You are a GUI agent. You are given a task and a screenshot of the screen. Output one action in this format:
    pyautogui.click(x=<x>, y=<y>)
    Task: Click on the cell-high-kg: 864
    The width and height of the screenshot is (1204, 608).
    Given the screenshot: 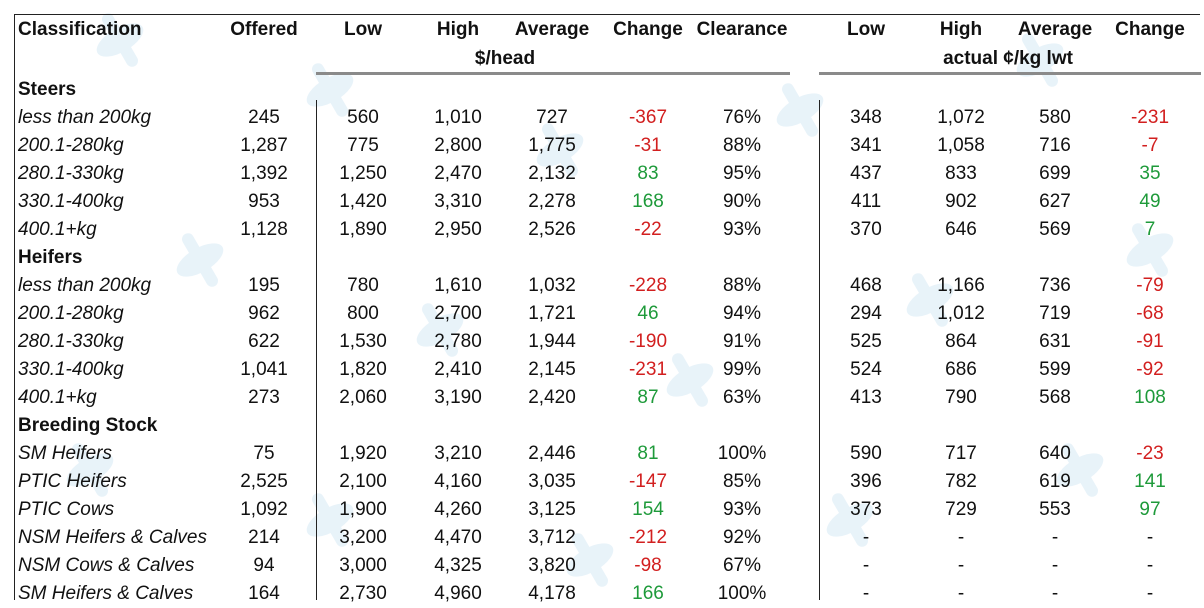 What is the action you would take?
    pyautogui.click(x=961, y=341)
    